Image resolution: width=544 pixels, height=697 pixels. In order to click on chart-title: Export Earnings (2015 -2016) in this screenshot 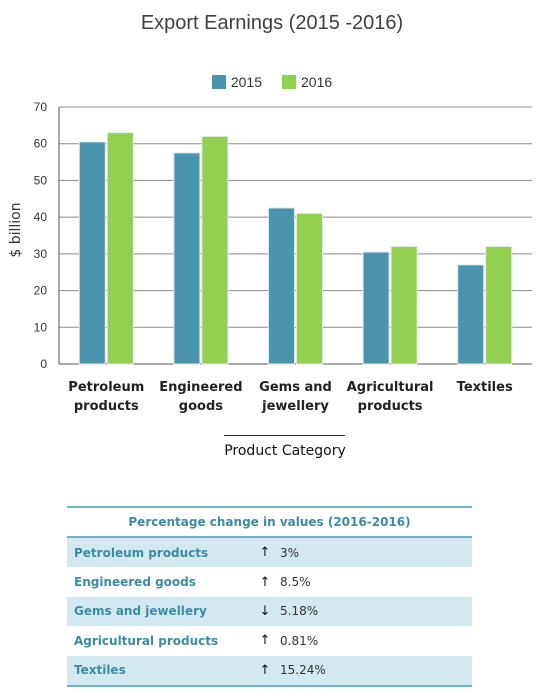, I will do `click(272, 23)`.